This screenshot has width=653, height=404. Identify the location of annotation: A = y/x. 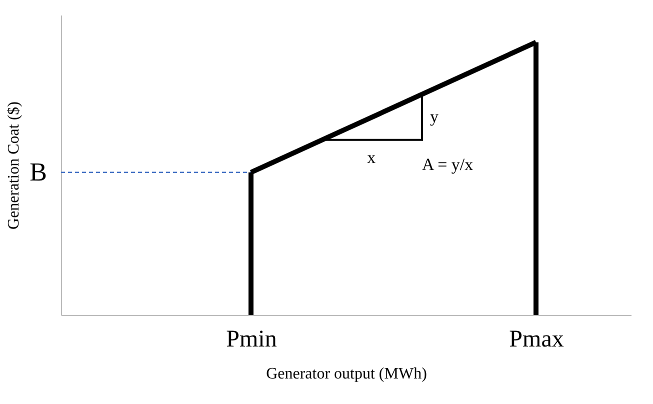
(448, 164).